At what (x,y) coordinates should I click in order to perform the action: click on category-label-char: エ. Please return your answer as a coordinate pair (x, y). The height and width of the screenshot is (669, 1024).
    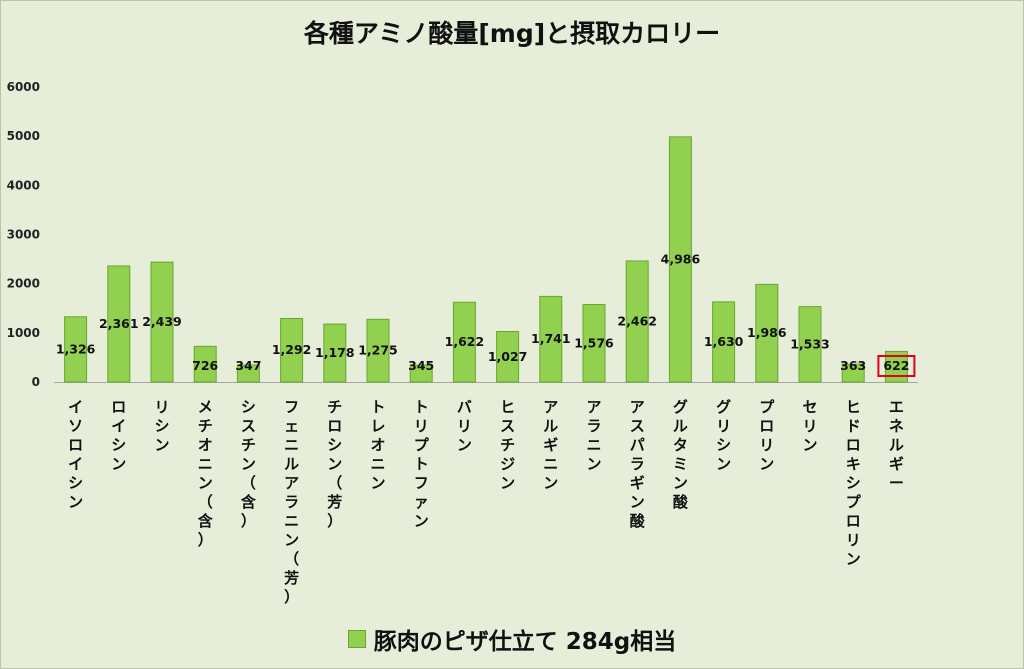
    Looking at the image, I should click on (896, 407).